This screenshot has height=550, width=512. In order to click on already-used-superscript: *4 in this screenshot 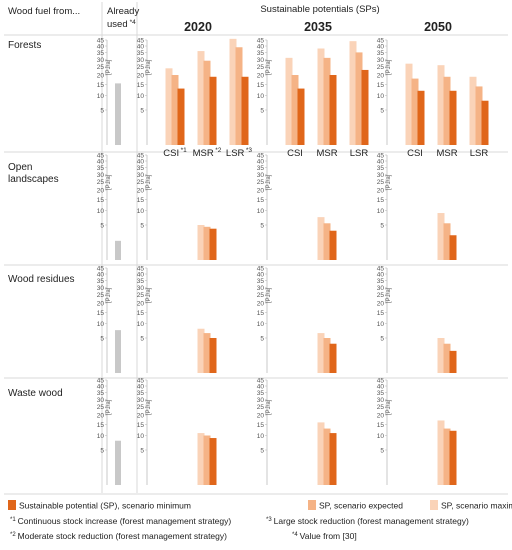, I will do `click(133, 22)`.